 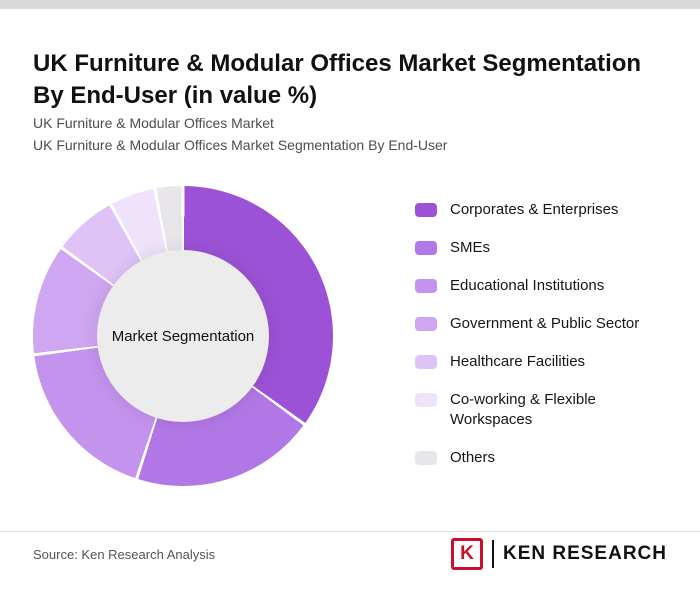 What do you see at coordinates (473, 457) in the screenshot?
I see `legend-label: Others` at bounding box center [473, 457].